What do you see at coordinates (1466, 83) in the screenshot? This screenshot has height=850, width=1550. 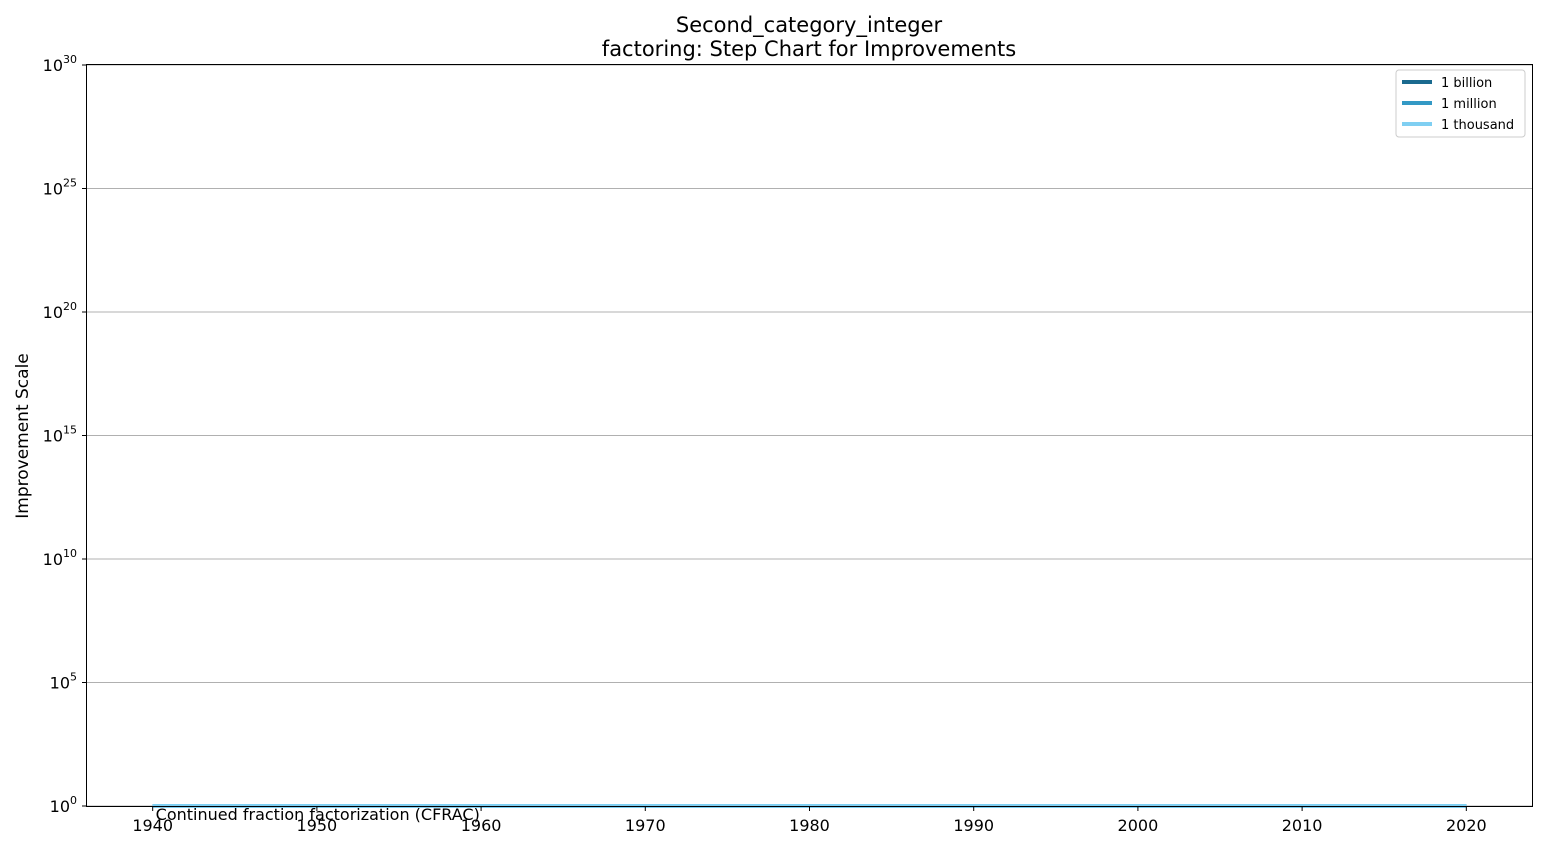 I see `legend-label: 1 billion` at bounding box center [1466, 83].